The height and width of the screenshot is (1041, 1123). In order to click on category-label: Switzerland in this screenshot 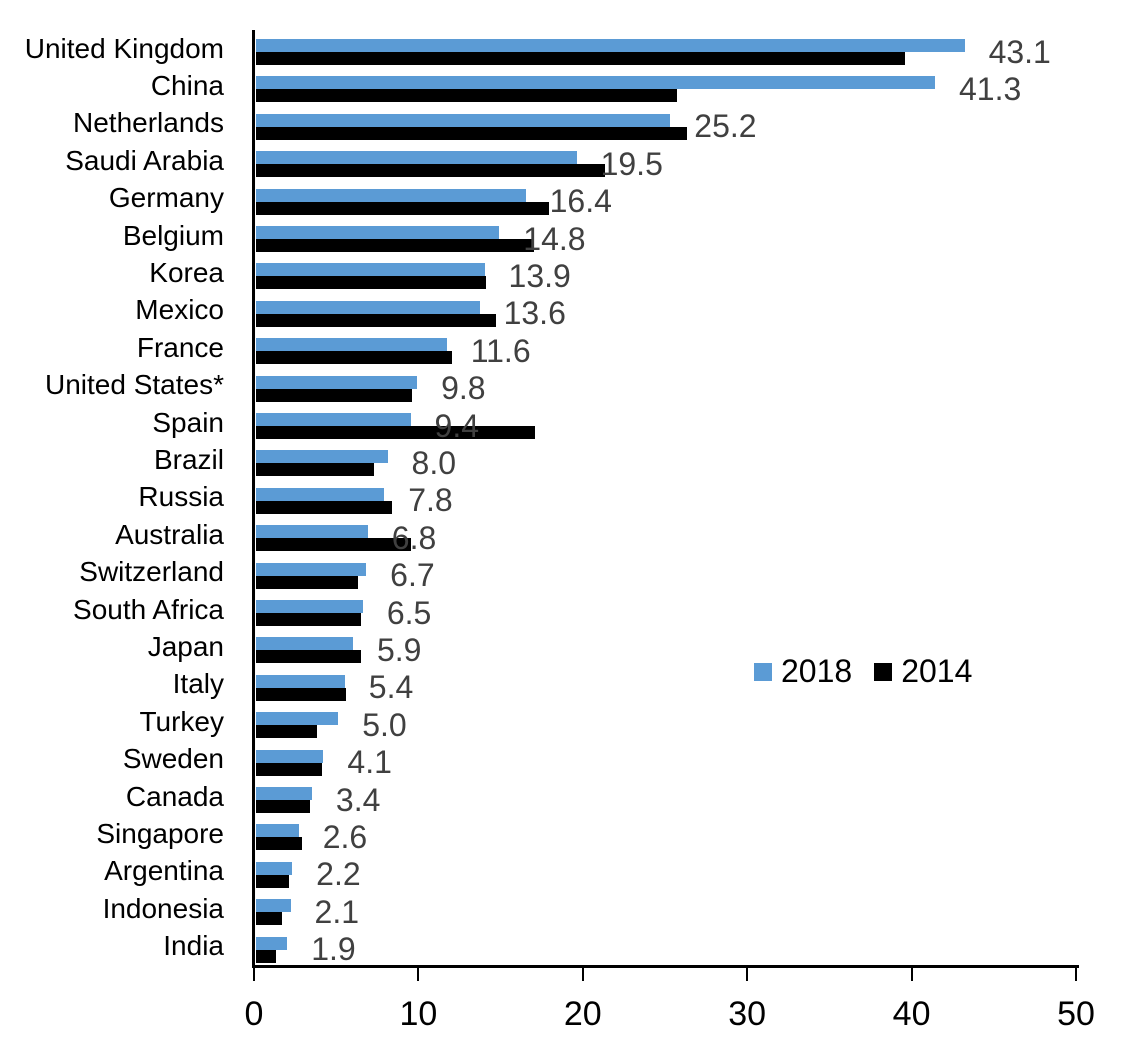, I will do `click(151, 572)`.